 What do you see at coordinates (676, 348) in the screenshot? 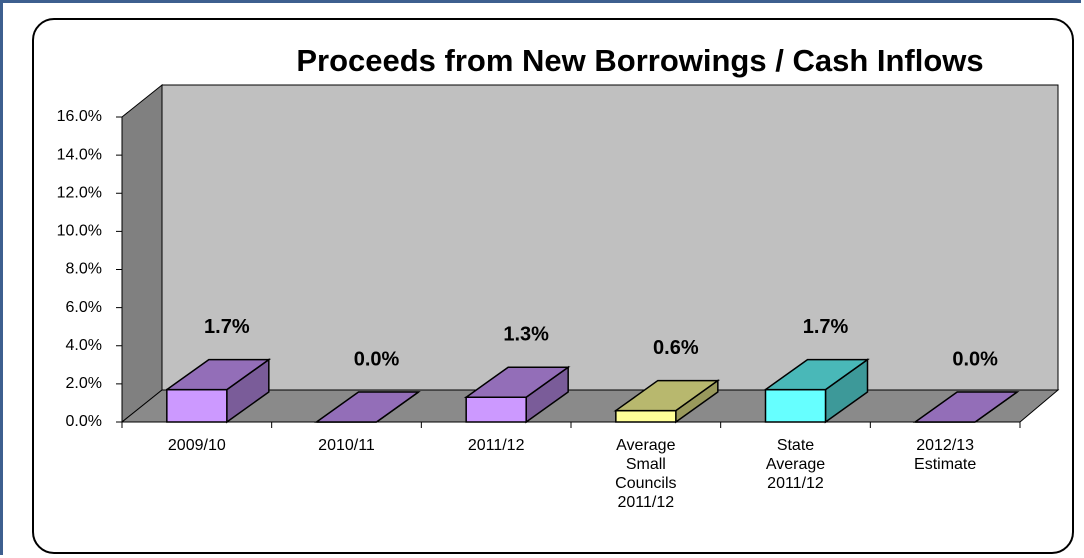
I see `value-label: 0.6%` at bounding box center [676, 348].